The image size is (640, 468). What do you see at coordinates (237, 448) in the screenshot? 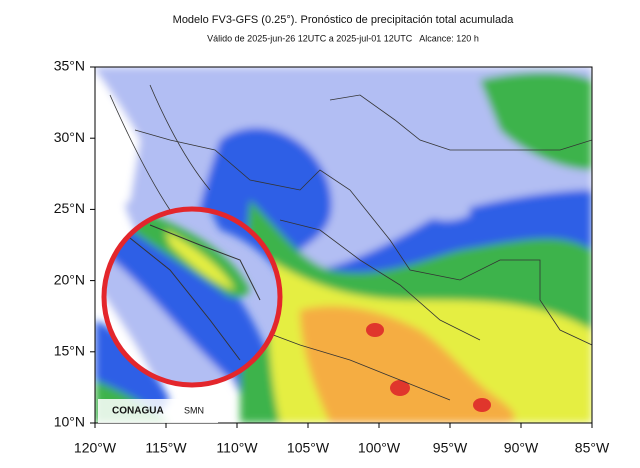
I see `x-tick-label: 110°W` at bounding box center [237, 448].